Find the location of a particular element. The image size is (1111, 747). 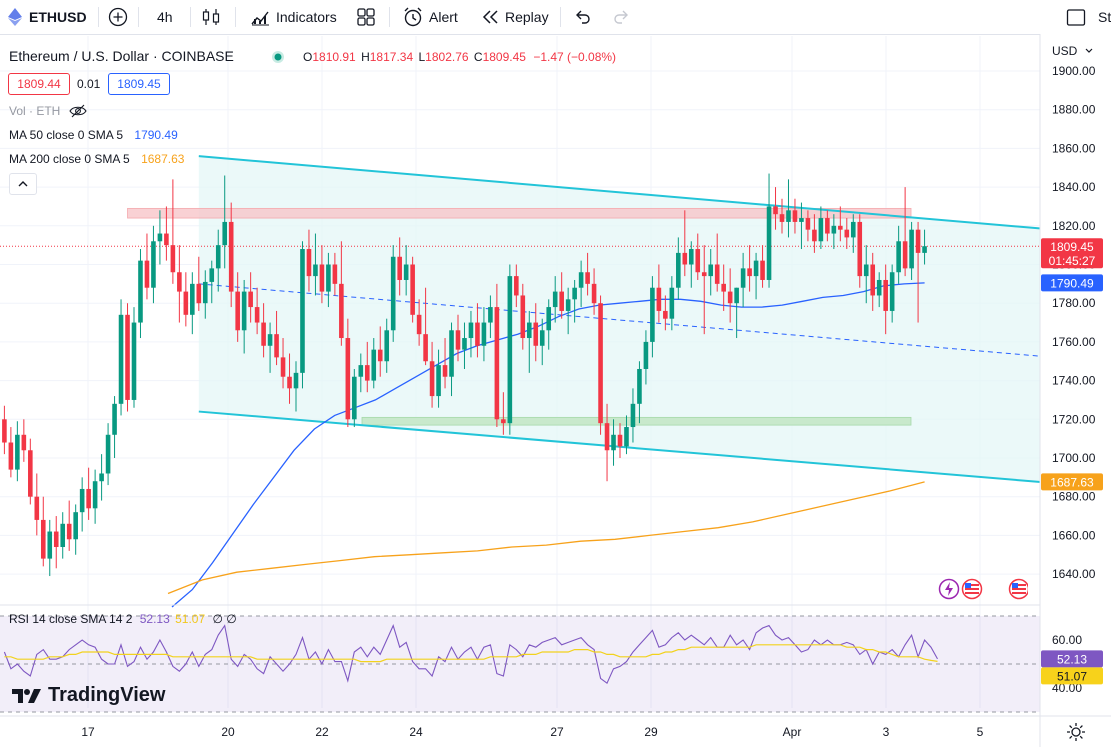

price-axis-bg is located at coordinates (1075, 390).